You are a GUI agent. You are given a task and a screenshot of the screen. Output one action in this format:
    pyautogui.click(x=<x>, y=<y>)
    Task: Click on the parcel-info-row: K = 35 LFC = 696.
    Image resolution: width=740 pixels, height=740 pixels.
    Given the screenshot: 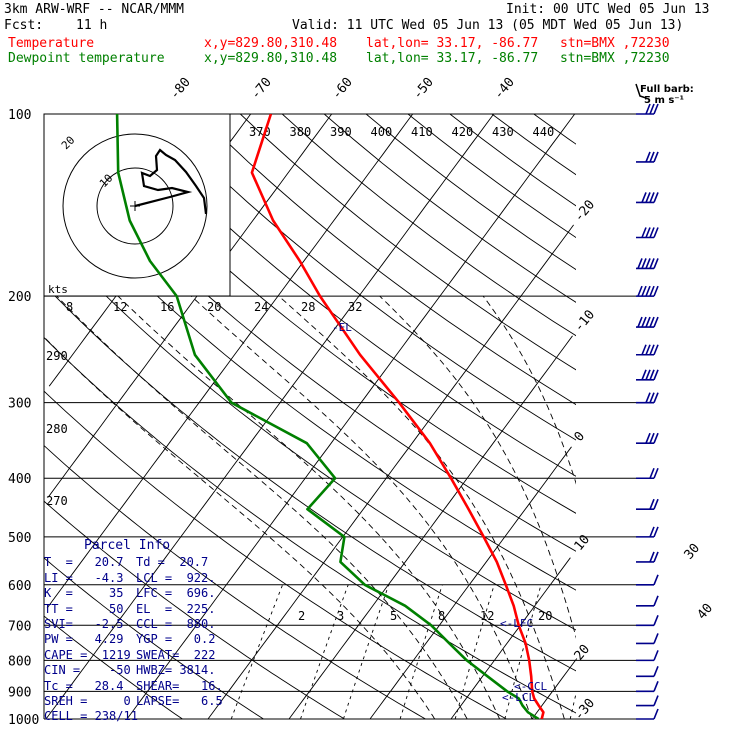 What is the action you would take?
    pyautogui.click(x=137, y=593)
    